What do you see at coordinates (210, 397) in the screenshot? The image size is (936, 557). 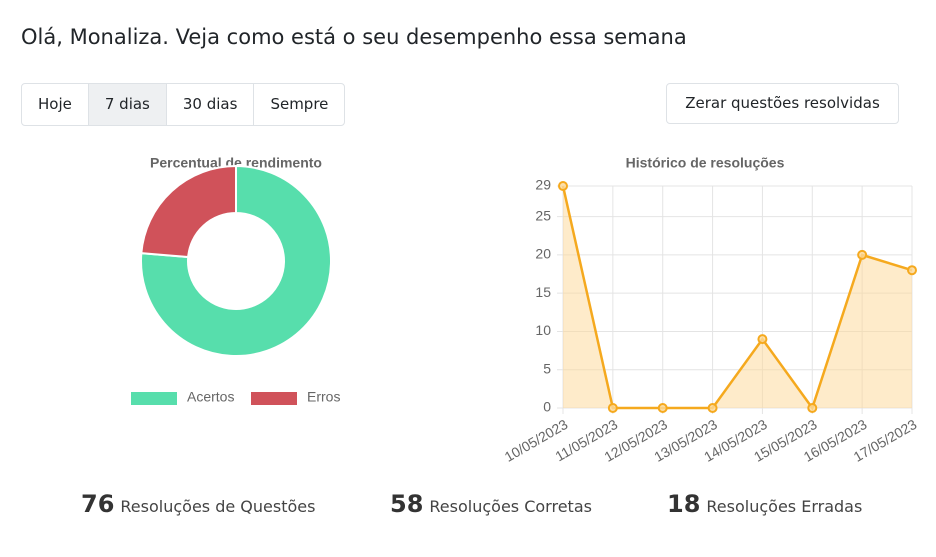 I see `legend-label: Acertos` at bounding box center [210, 397].